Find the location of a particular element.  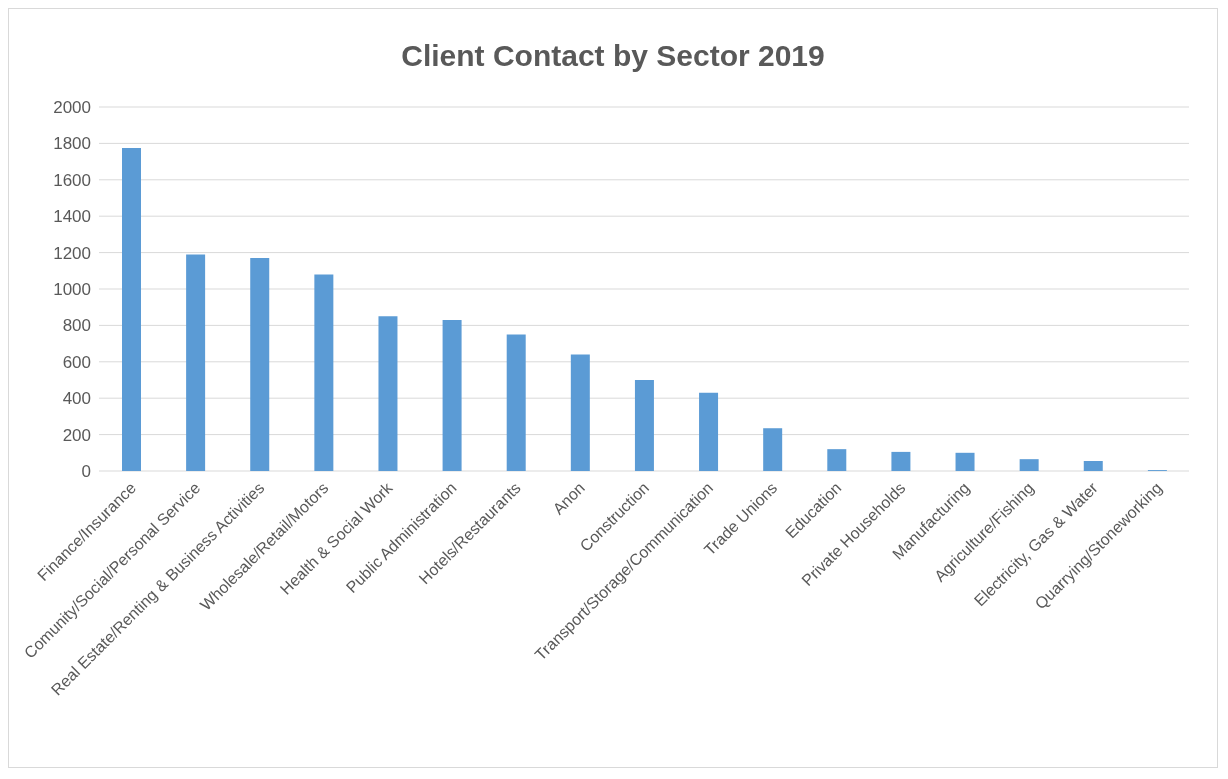

chart-title: Client Contact by Sector 2019 is located at coordinates (613, 56).